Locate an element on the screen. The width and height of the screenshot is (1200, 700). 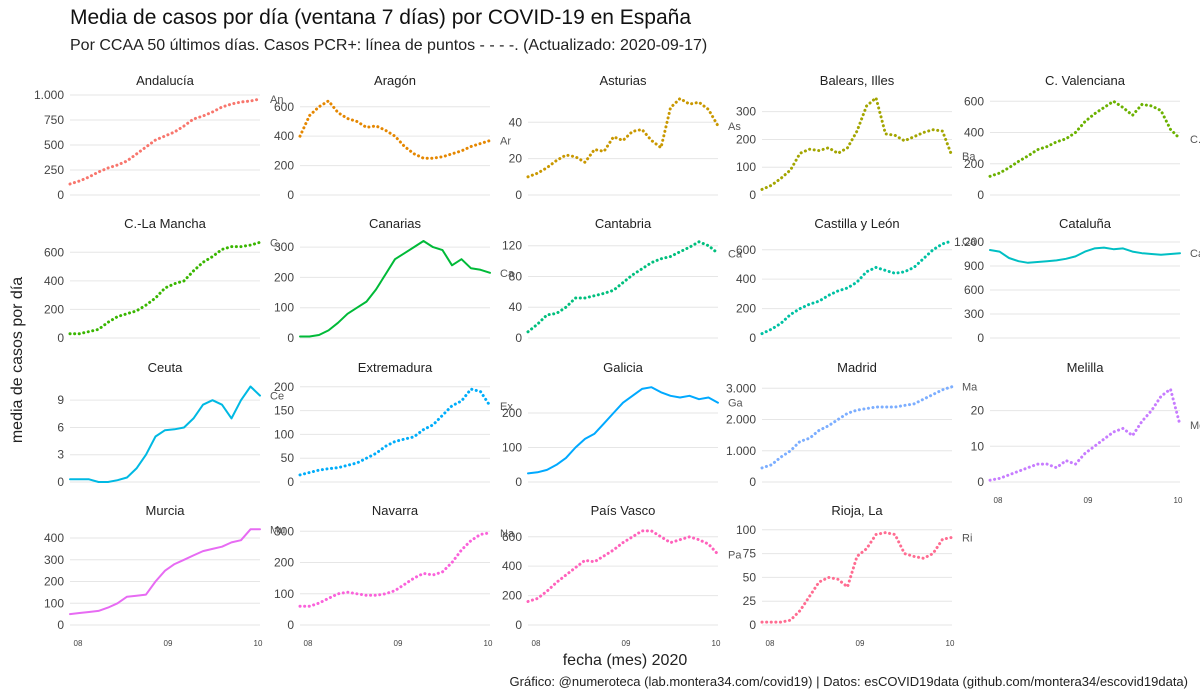
facet-title-cantabria: Cantabria is located at coordinates (623, 223).